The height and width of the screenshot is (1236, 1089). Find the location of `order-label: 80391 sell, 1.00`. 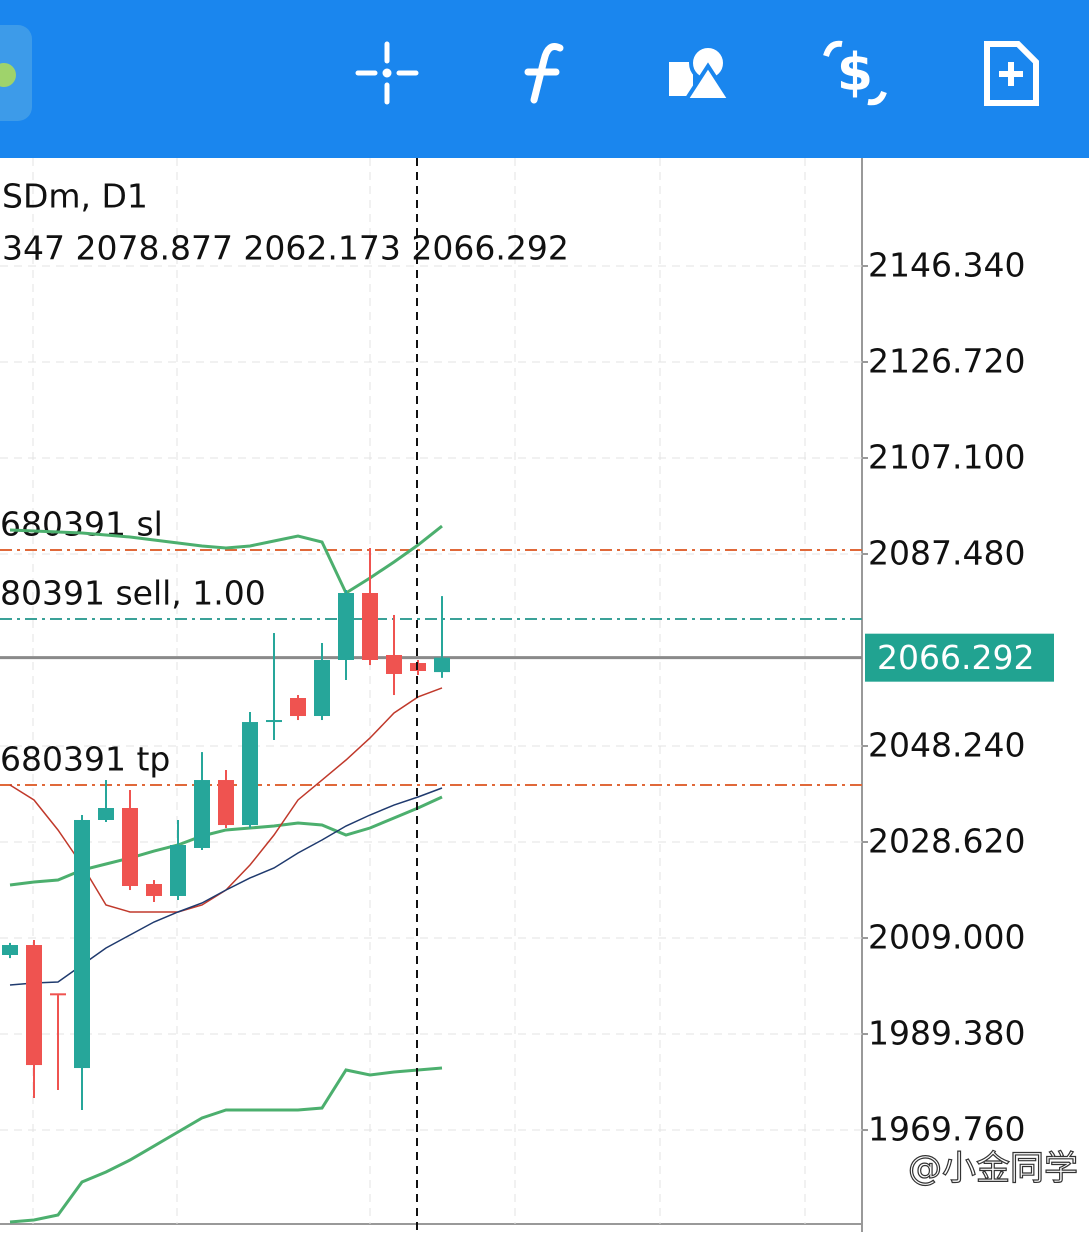

order-label: 80391 sell, 1.00 is located at coordinates (133, 592).